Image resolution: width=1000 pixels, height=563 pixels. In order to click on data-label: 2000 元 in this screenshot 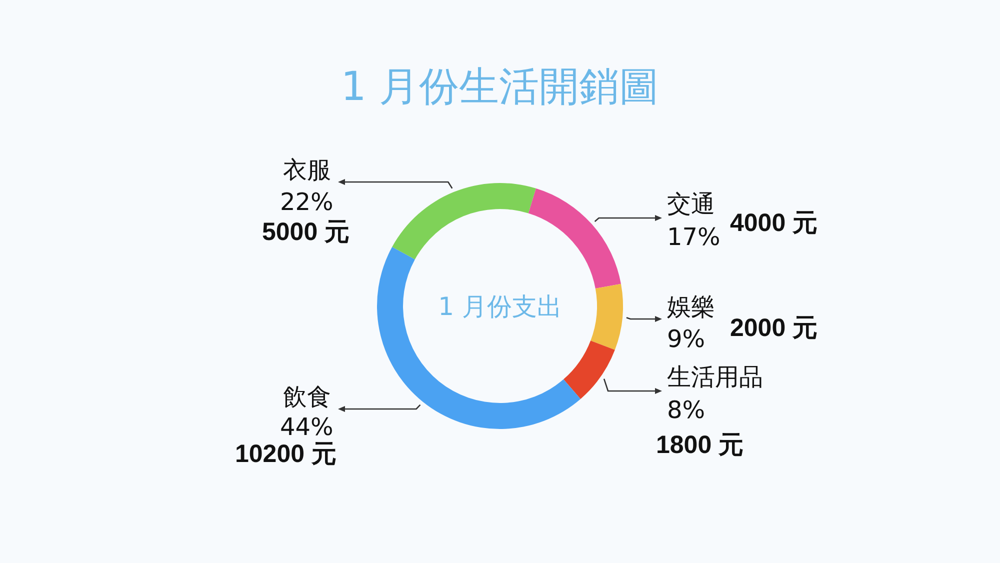, I will do `click(774, 328)`.